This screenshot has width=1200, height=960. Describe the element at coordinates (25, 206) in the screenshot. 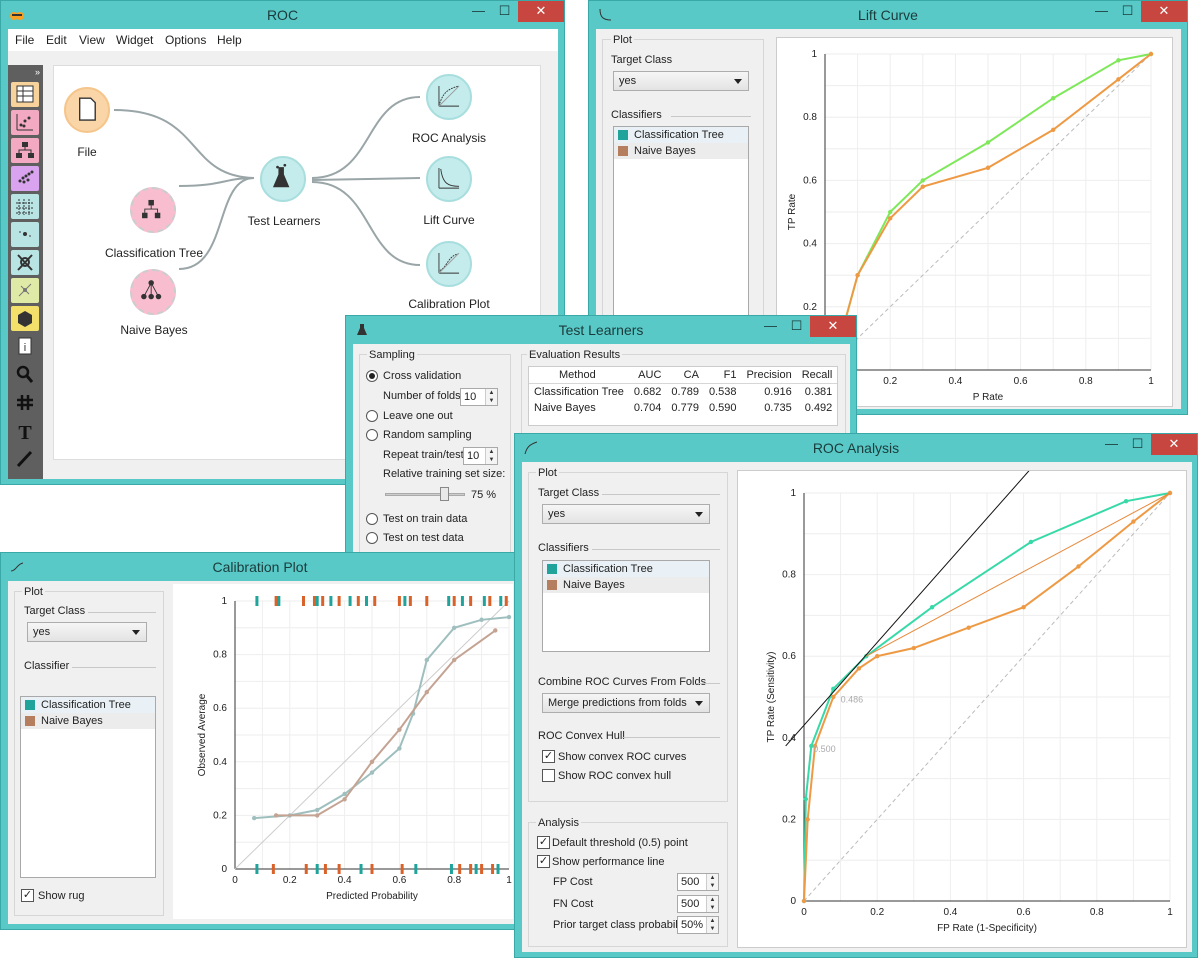

I see `heat-map-icon` at that location.